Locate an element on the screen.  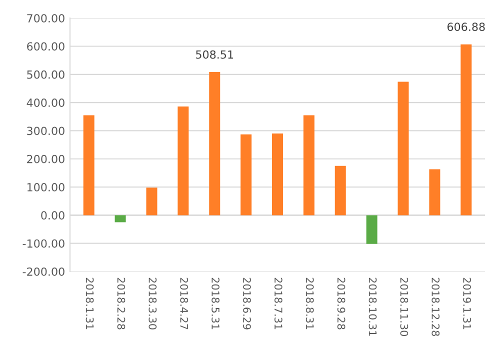
x-tick-label: 2018.8.31 is located at coordinates (310, 304).